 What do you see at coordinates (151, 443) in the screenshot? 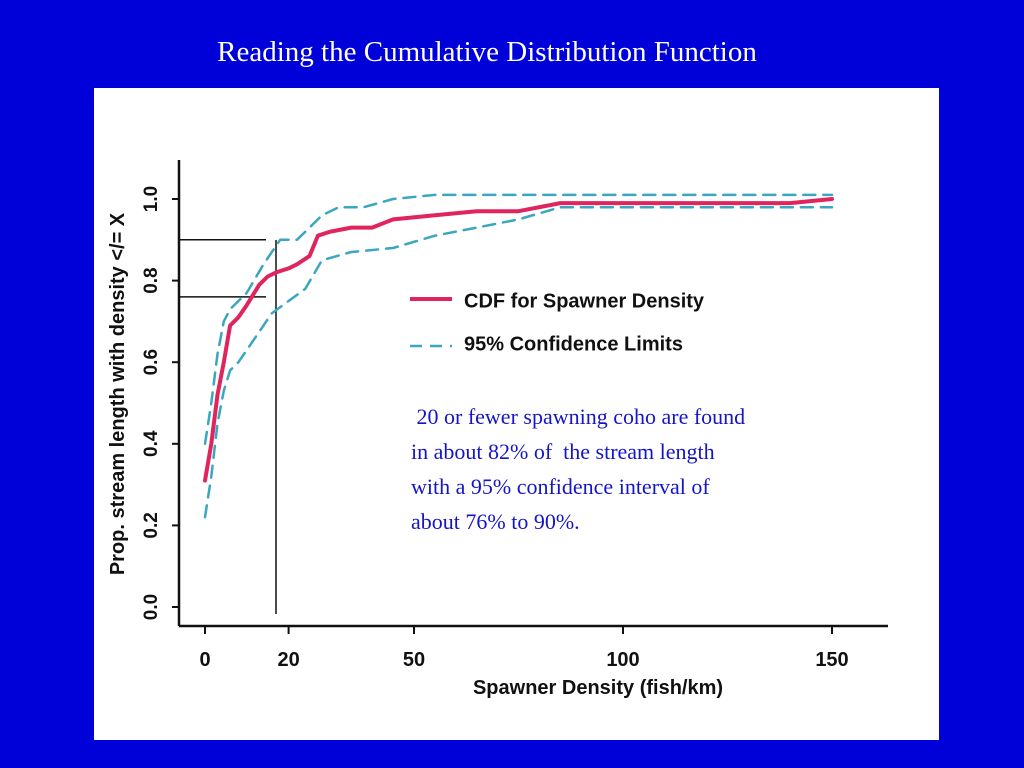
I see `y-tick-label: 0.4` at bounding box center [151, 443].